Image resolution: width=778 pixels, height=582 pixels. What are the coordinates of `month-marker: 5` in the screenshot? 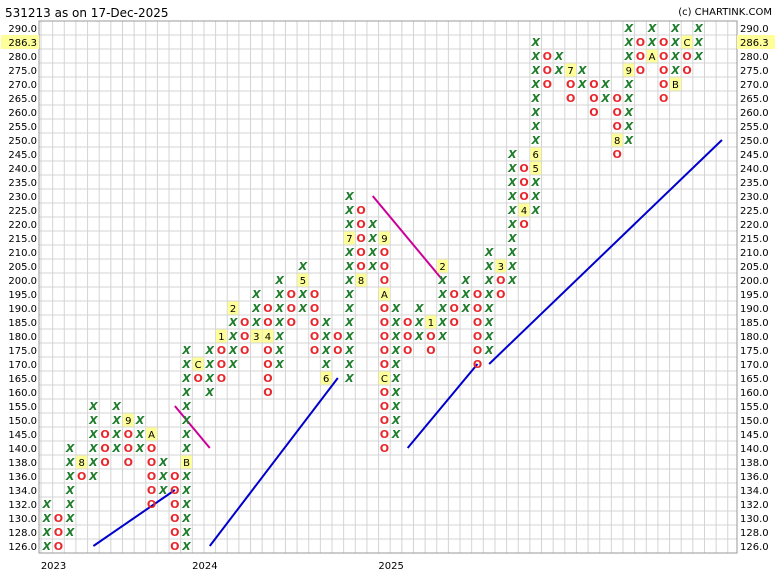 It's located at (536, 169).